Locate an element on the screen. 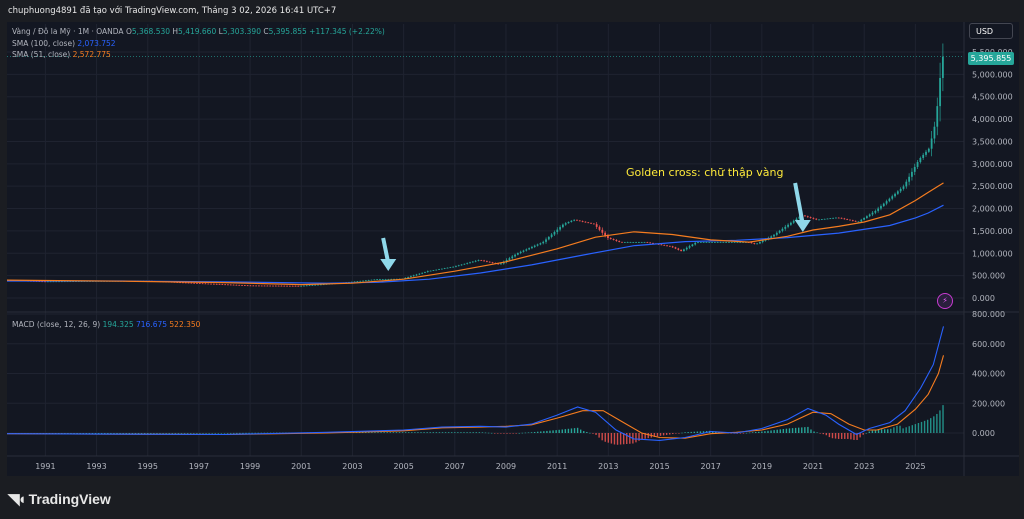 The width and height of the screenshot is (1024, 519). macd-axis-tick: 0.000 is located at coordinates (983, 433).